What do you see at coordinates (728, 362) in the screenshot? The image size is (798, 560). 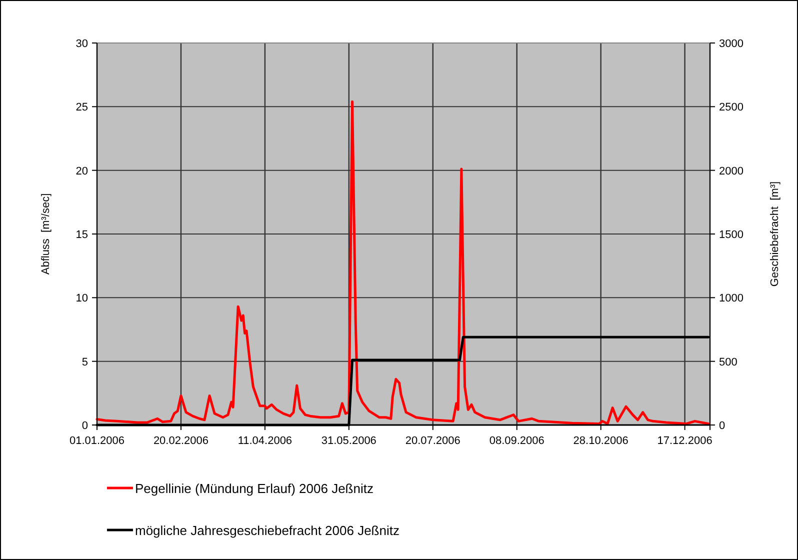 I see `y2-tick-label: 500` at bounding box center [728, 362].